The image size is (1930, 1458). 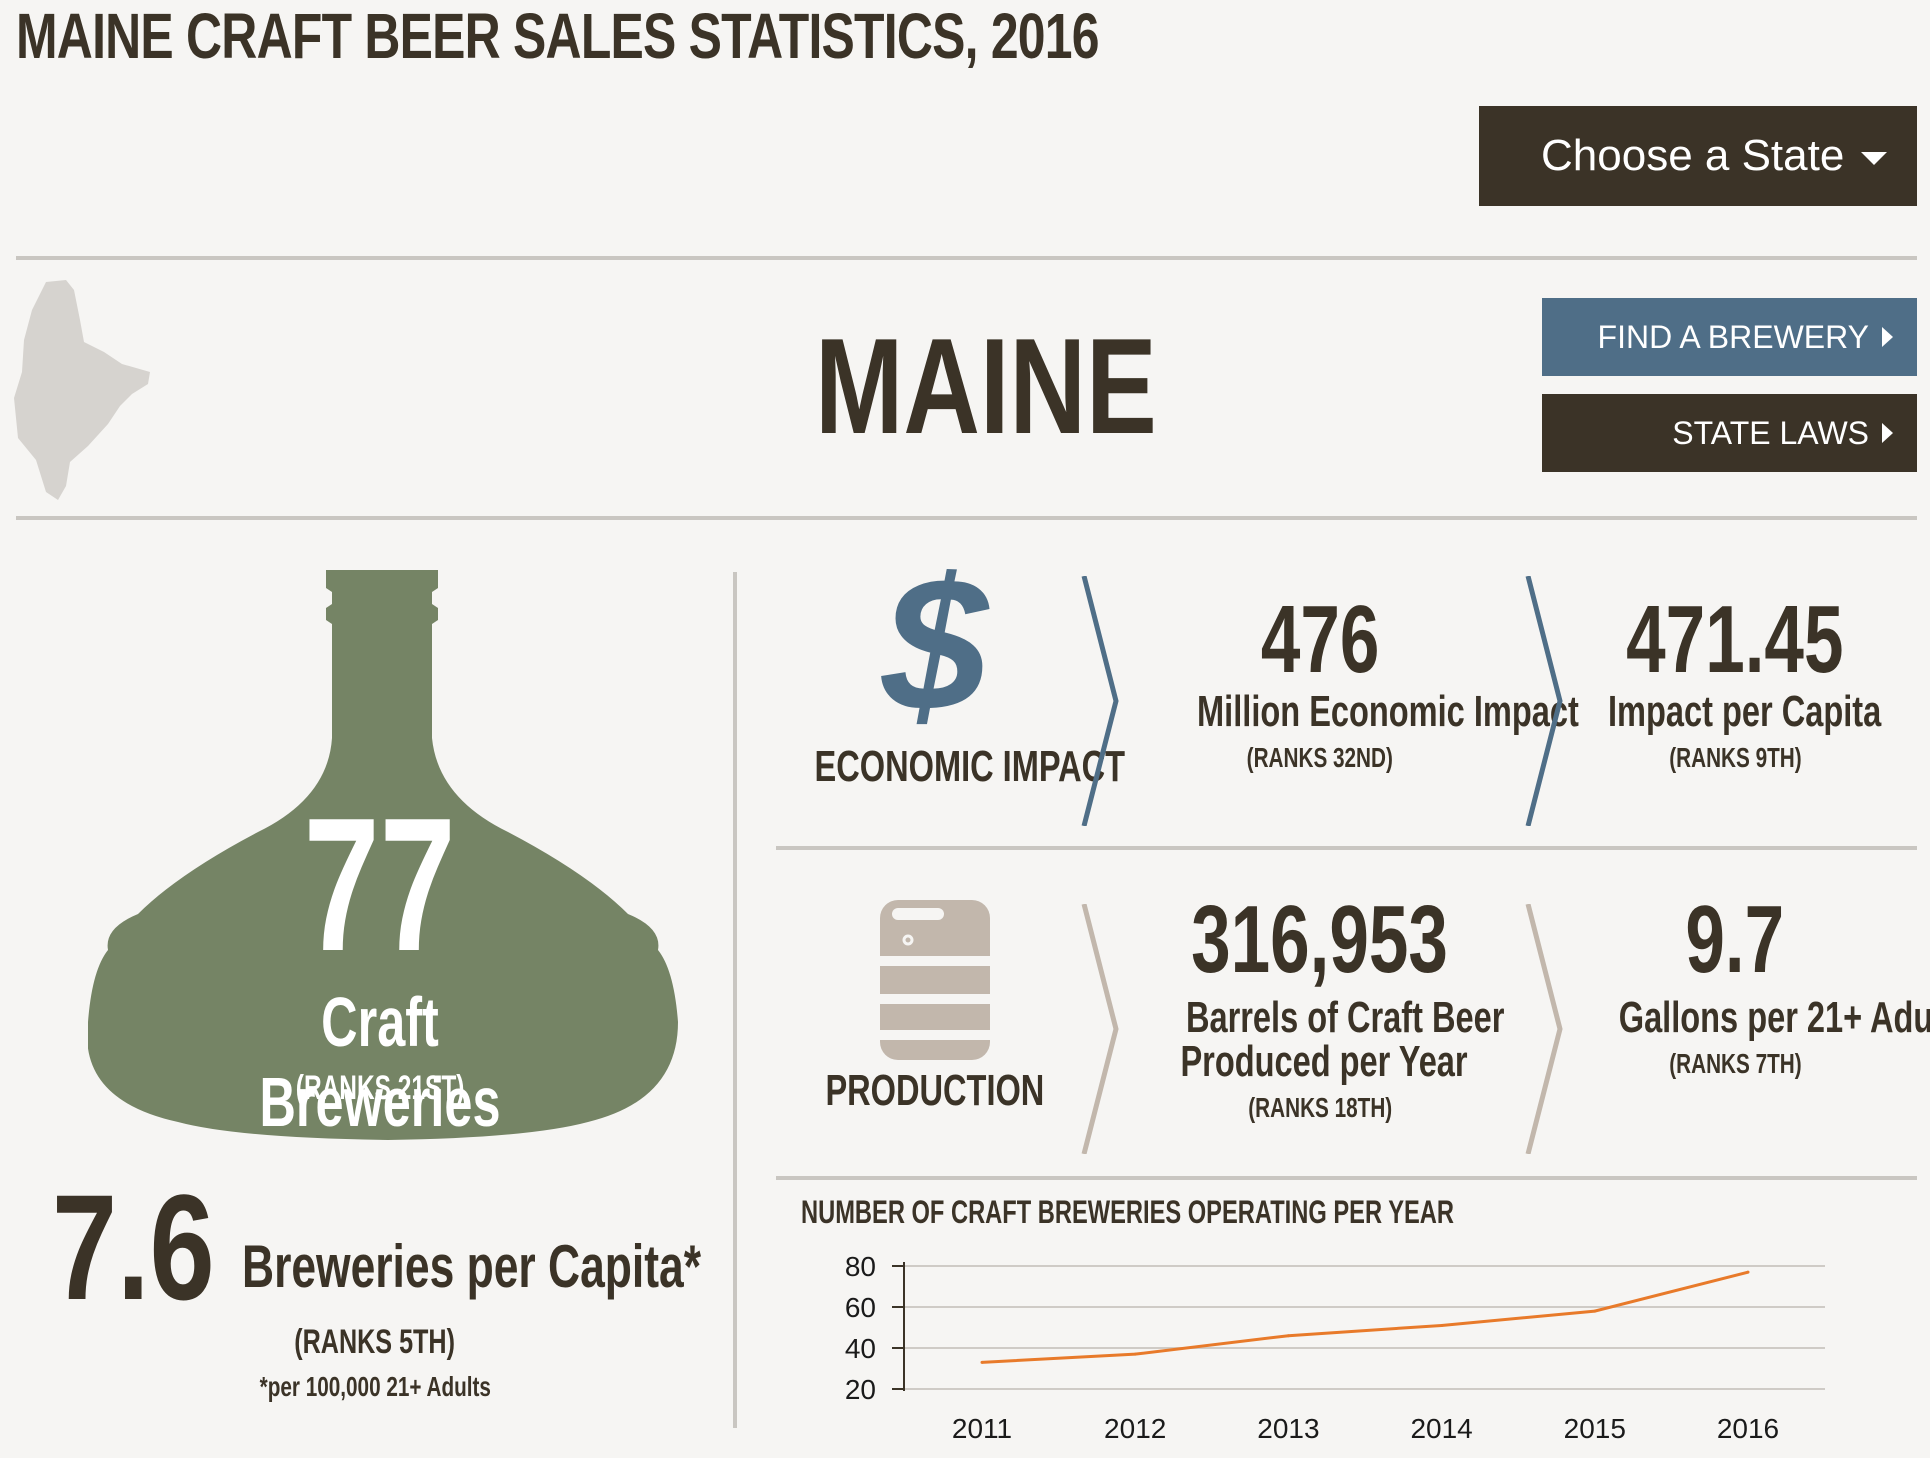 I want to click on economic-impact-label: ECONOMIC IMPACT, so click(x=970, y=766).